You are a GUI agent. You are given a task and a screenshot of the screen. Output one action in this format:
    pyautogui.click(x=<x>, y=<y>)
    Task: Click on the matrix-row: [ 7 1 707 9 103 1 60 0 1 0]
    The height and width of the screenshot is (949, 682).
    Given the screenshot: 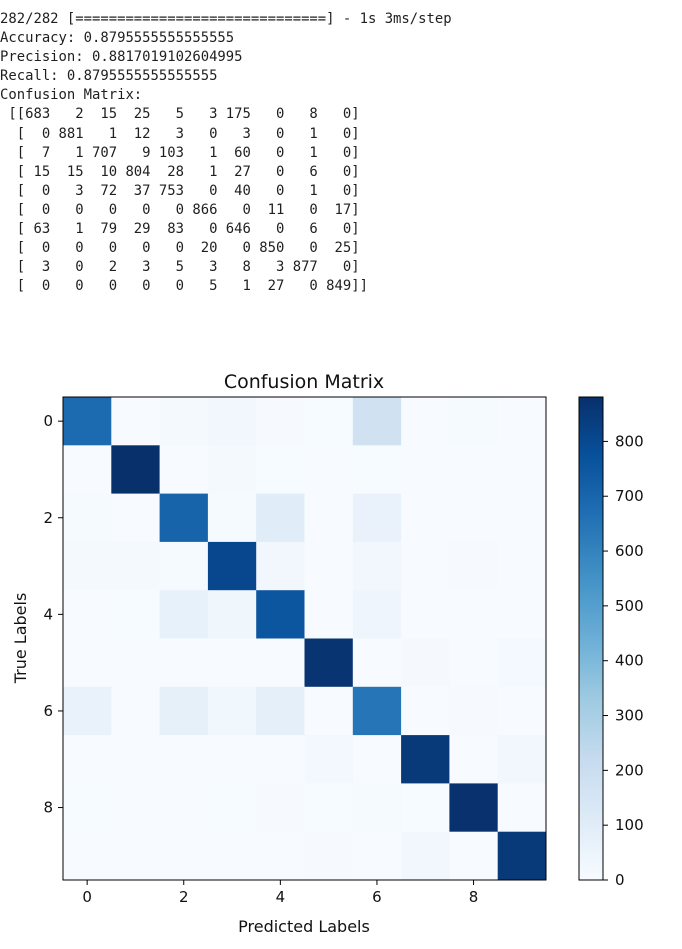 What is the action you would take?
    pyautogui.click(x=180, y=152)
    